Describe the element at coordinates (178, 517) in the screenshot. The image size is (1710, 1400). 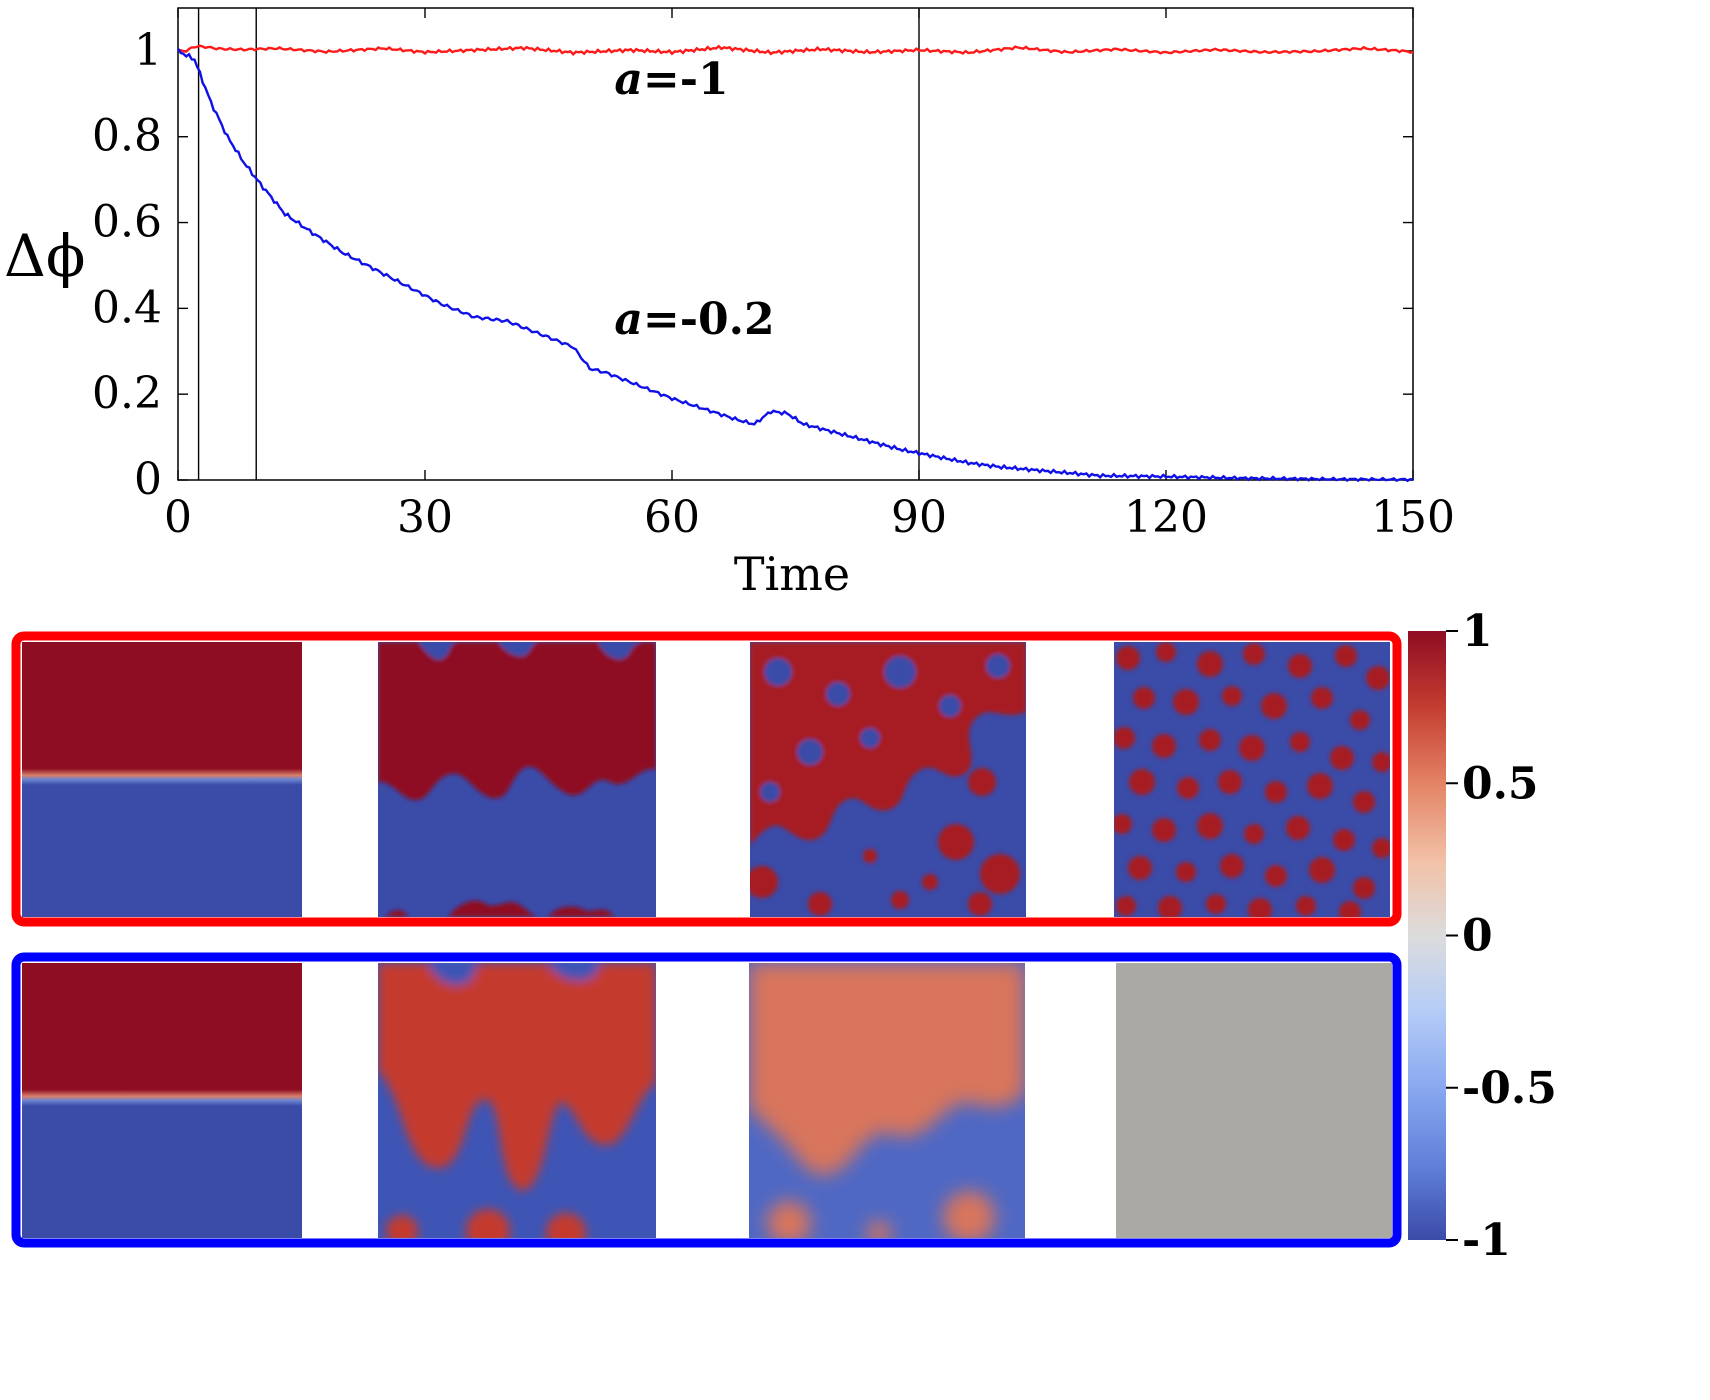
I see `x-tick-label: 0` at that location.